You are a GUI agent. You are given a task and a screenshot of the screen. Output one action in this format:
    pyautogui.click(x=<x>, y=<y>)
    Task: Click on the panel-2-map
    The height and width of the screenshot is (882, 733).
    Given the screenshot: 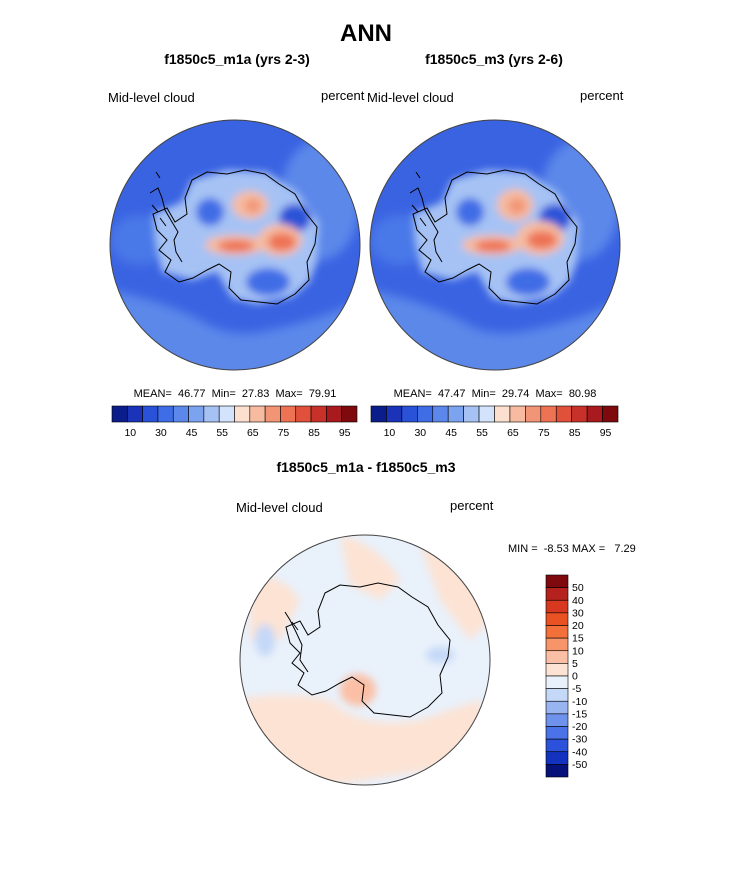 What is the action you would take?
    pyautogui.click(x=495, y=245)
    